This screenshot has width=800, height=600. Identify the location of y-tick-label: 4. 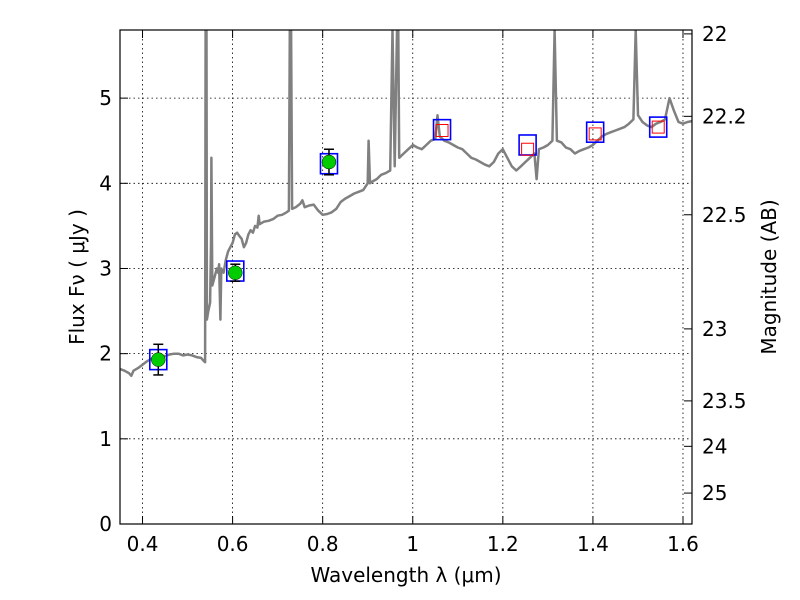
(105, 183).